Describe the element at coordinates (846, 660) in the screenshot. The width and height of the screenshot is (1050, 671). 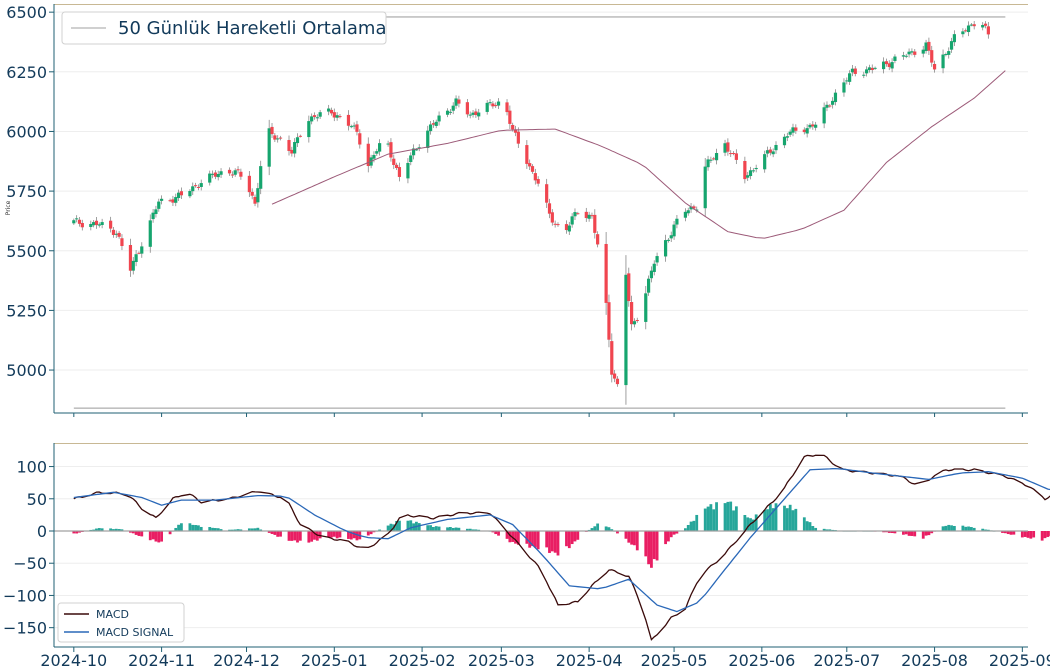
I see `x-tick-label: 2025-07` at that location.